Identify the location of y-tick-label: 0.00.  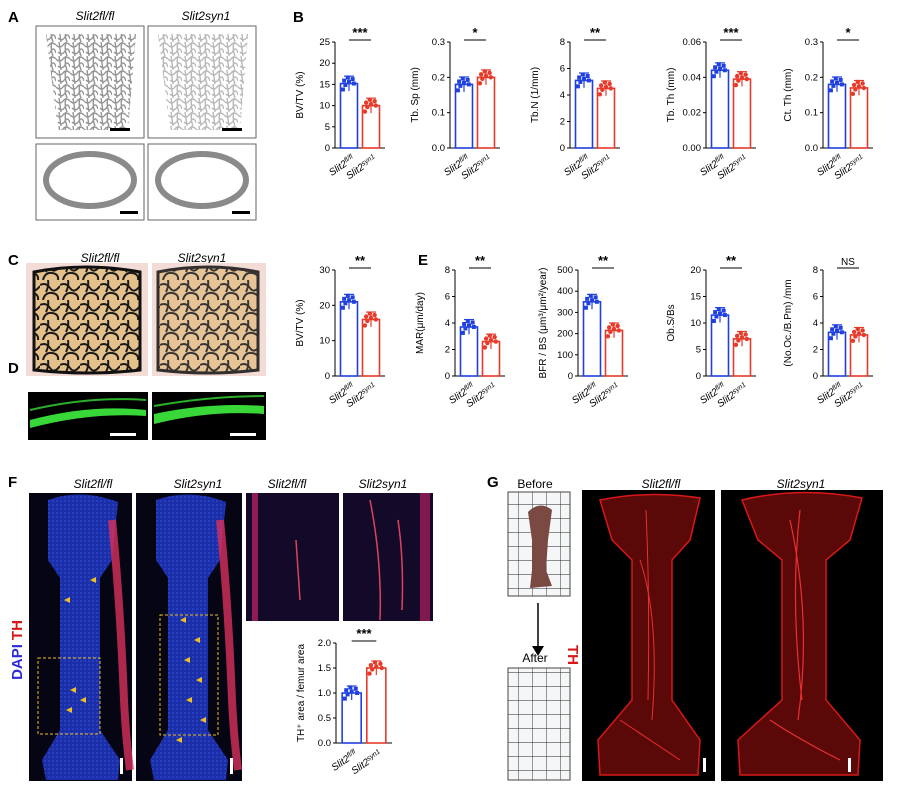
(692, 148).